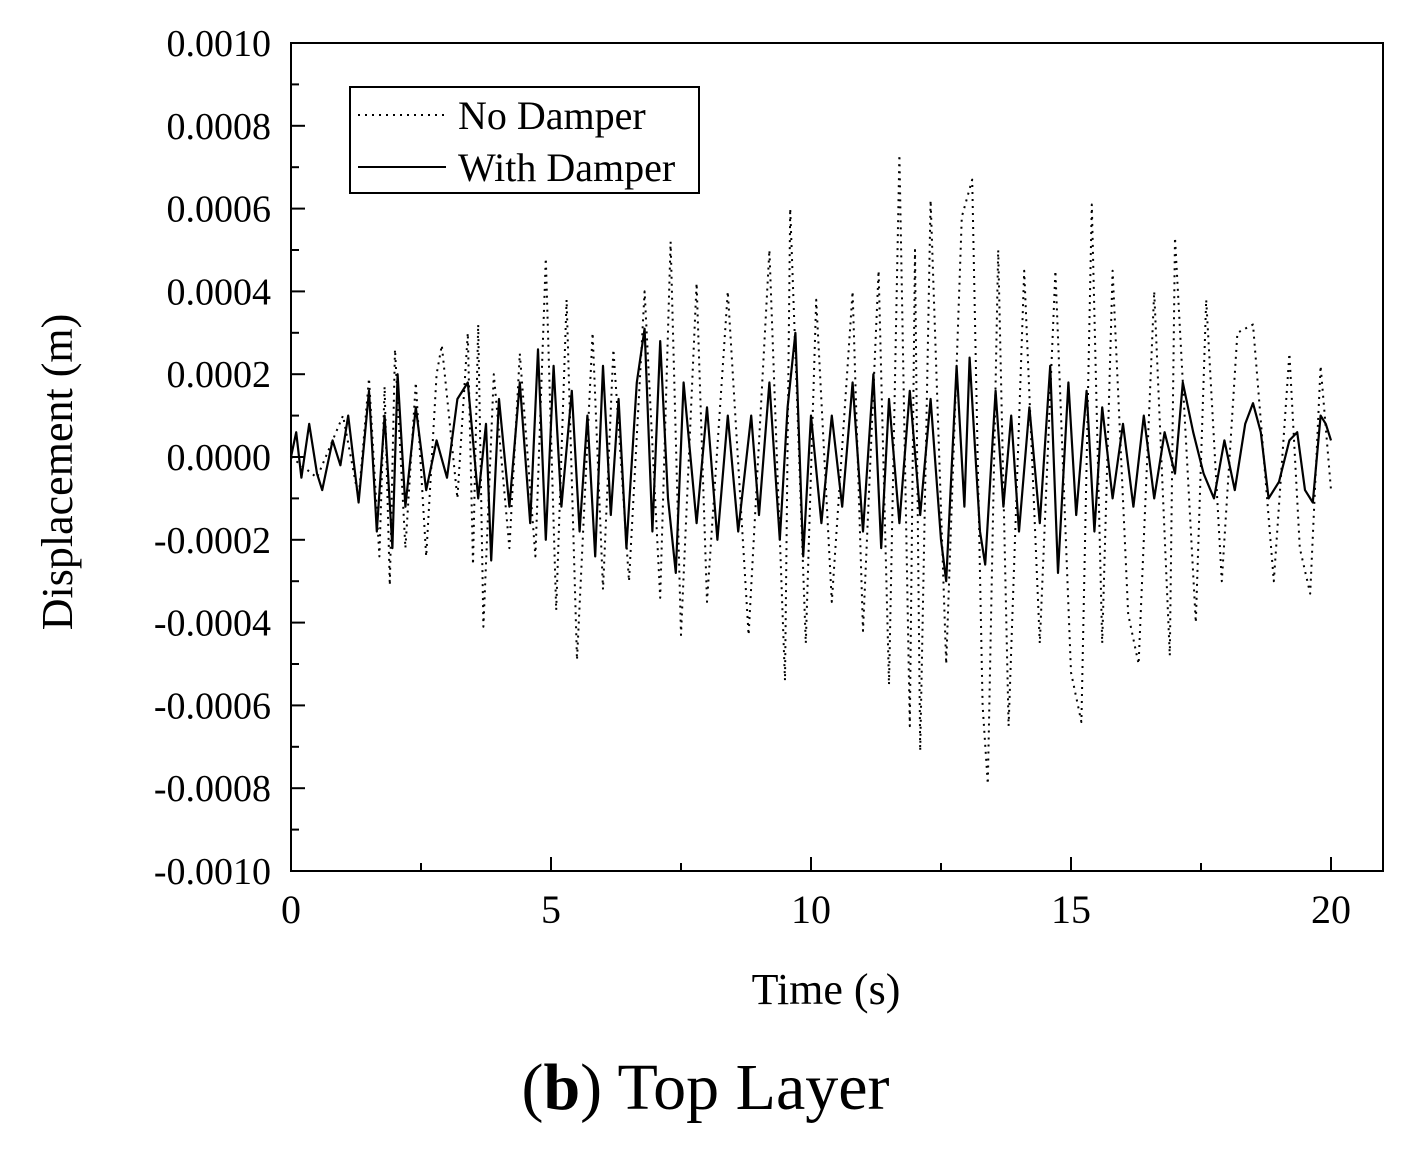 The height and width of the screenshot is (1156, 1411). I want to click on y-tick-label: -0.0008, so click(212, 789).